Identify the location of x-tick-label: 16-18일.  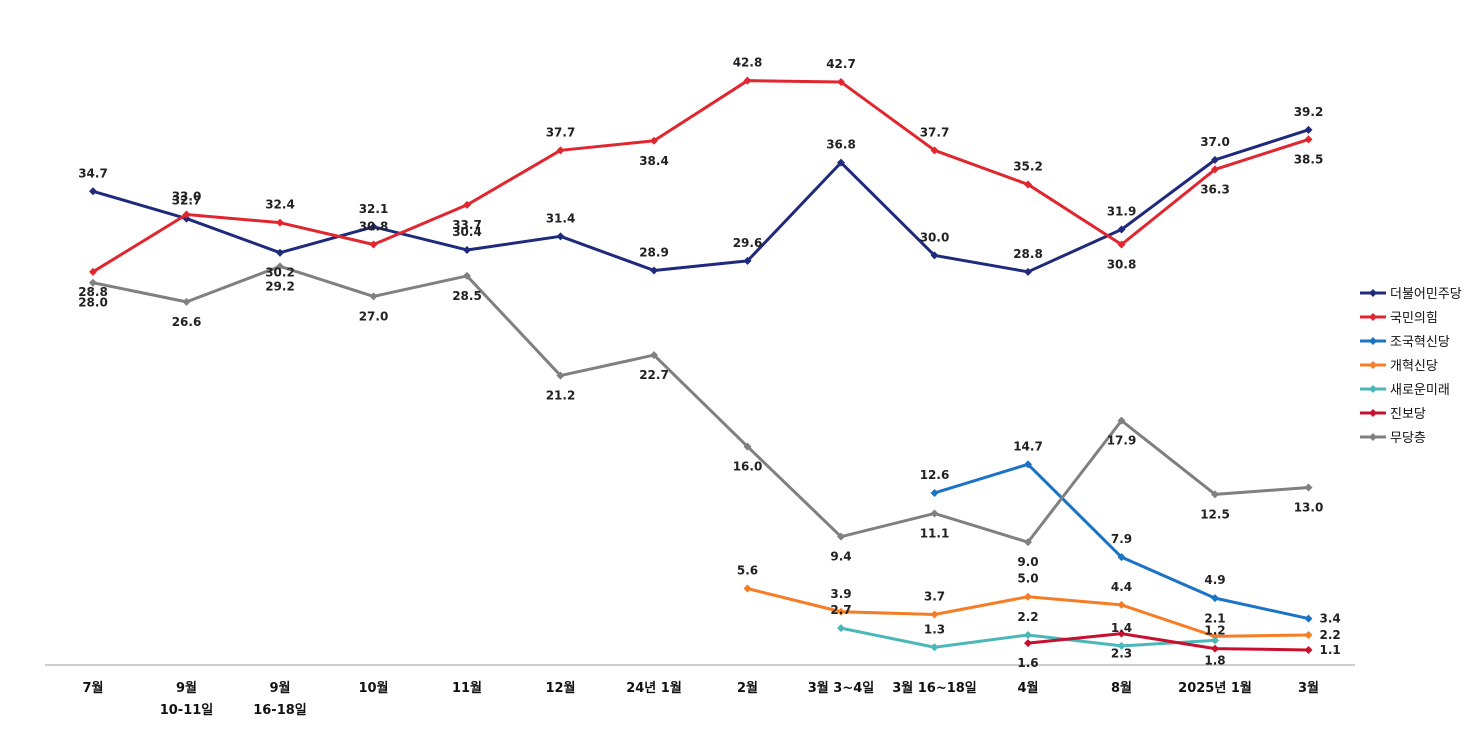
(280, 710).